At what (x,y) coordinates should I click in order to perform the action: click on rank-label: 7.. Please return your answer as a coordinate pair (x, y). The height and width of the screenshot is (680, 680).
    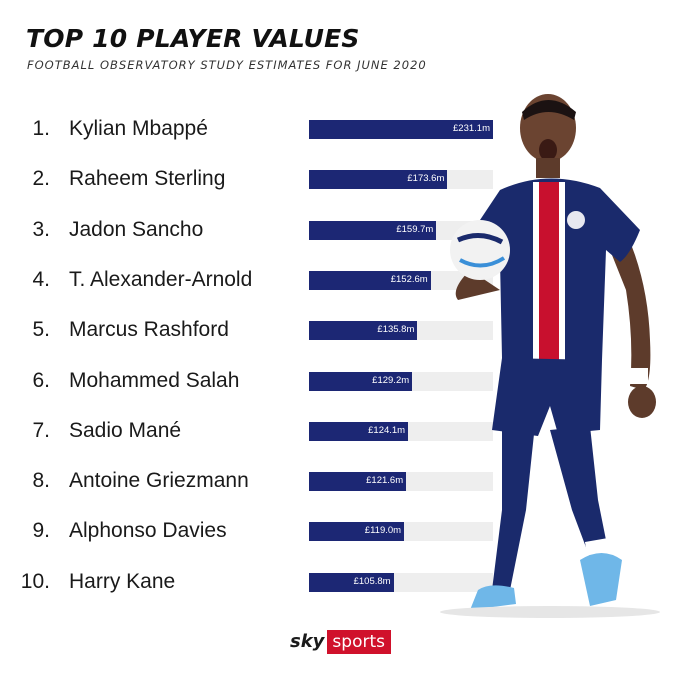
    Looking at the image, I should click on (41, 430).